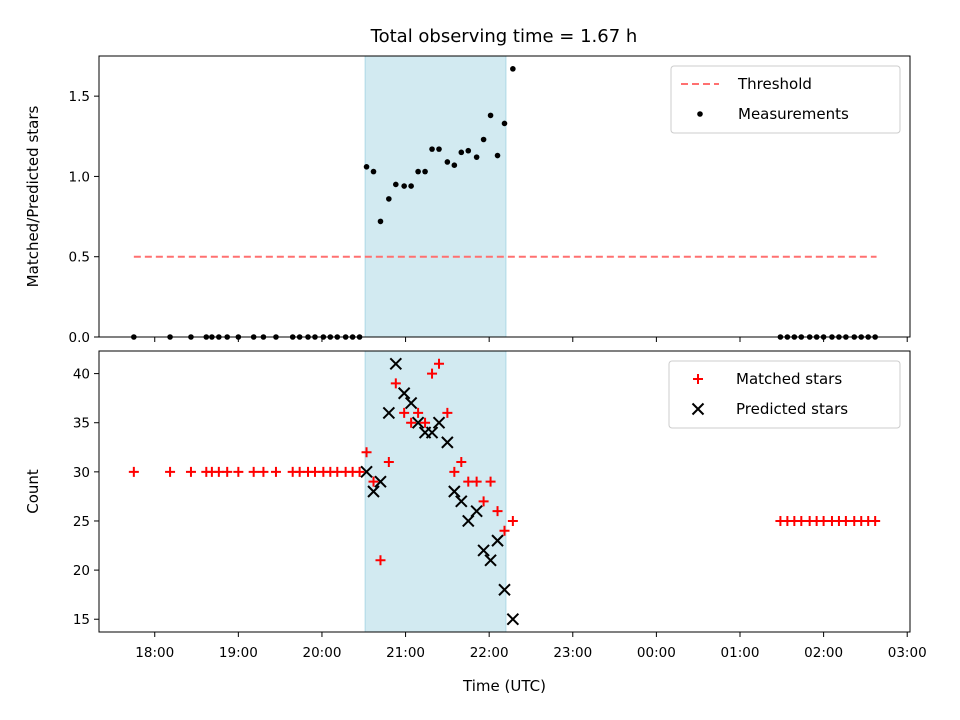  Describe the element at coordinates (504, 686) in the screenshot. I see `x-axis-label: Time (UTC)` at that location.